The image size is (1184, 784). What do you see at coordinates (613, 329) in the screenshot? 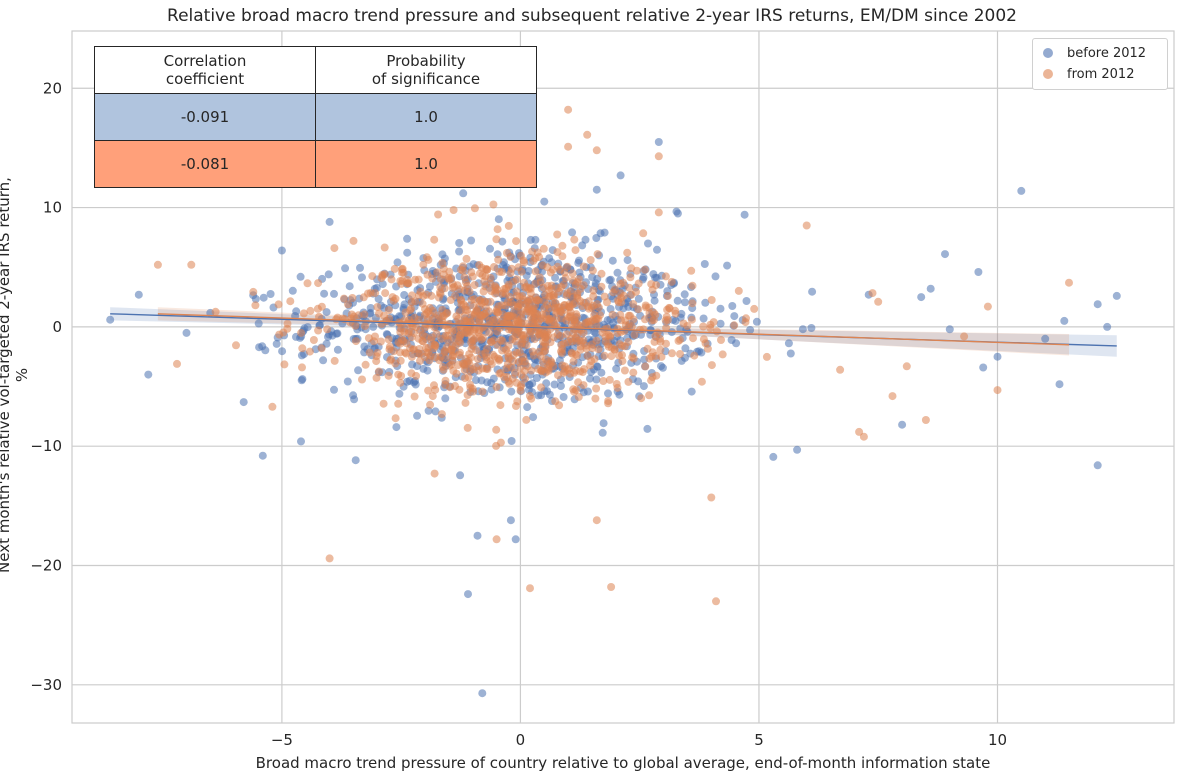
I see `regression-line` at bounding box center [613, 329].